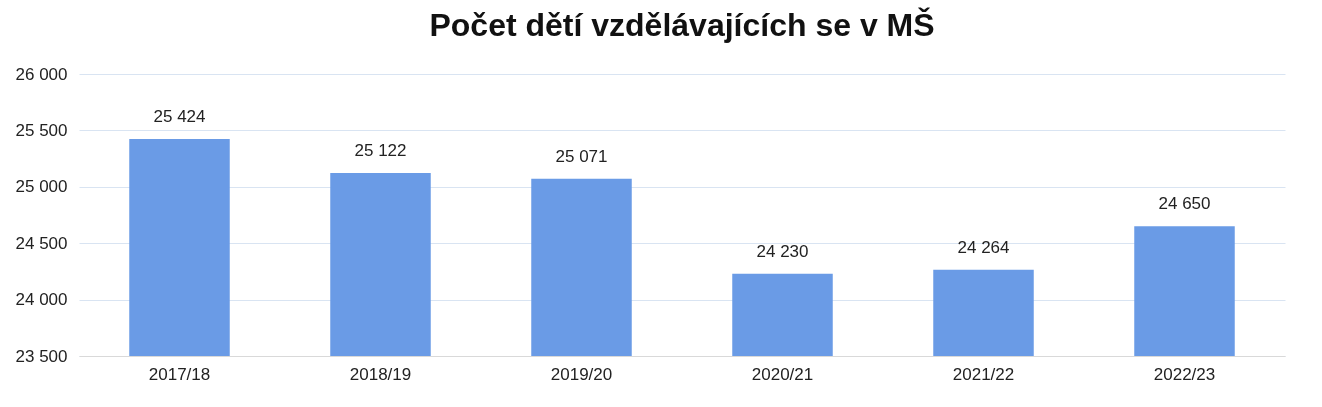  Describe the element at coordinates (179, 374) in the screenshot. I see `x-tick-label: 2017/18` at that location.